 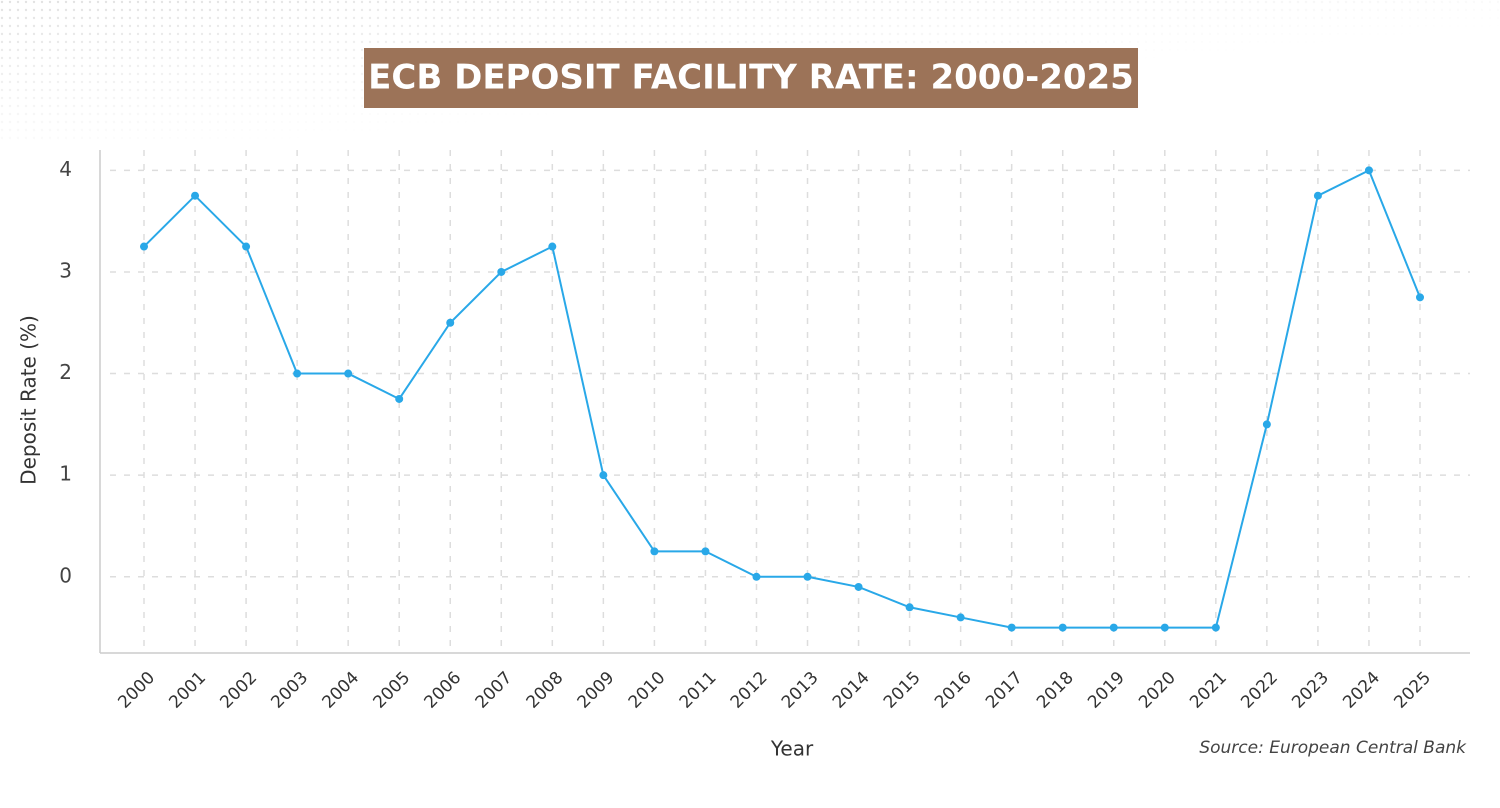 I want to click on x-tick-label: 2019, so click(x=1106, y=690).